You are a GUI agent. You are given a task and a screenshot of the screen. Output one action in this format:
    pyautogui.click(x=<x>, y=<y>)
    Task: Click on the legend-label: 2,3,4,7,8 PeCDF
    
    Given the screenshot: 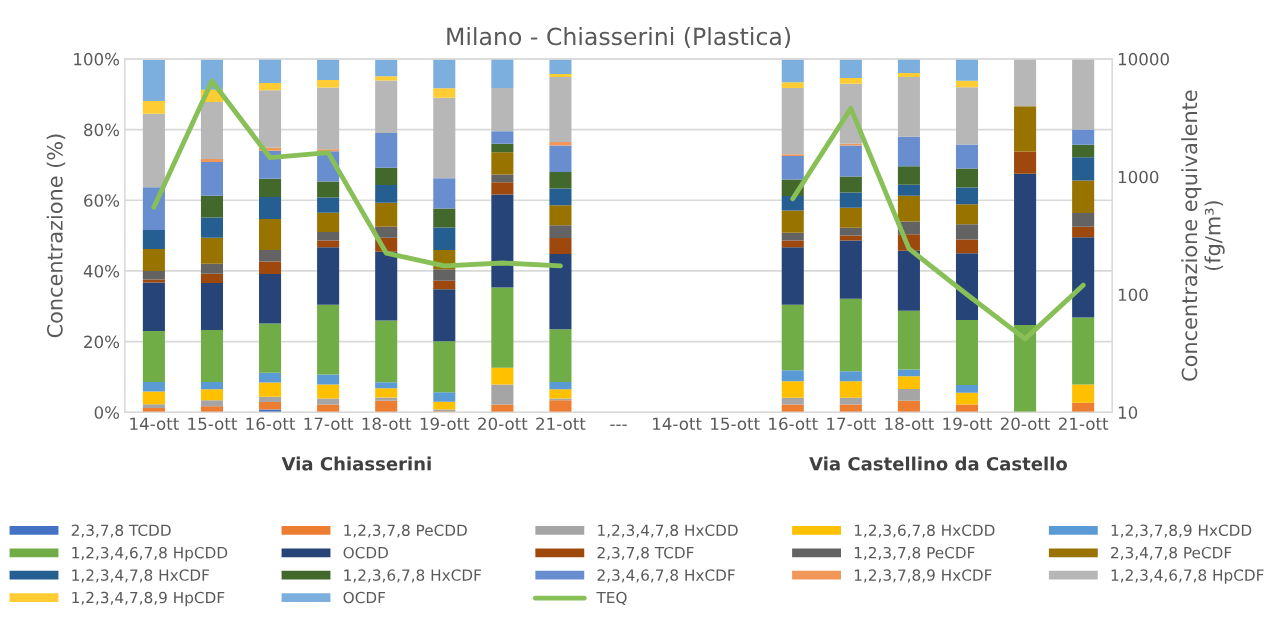 What is the action you would take?
    pyautogui.click(x=1171, y=553)
    